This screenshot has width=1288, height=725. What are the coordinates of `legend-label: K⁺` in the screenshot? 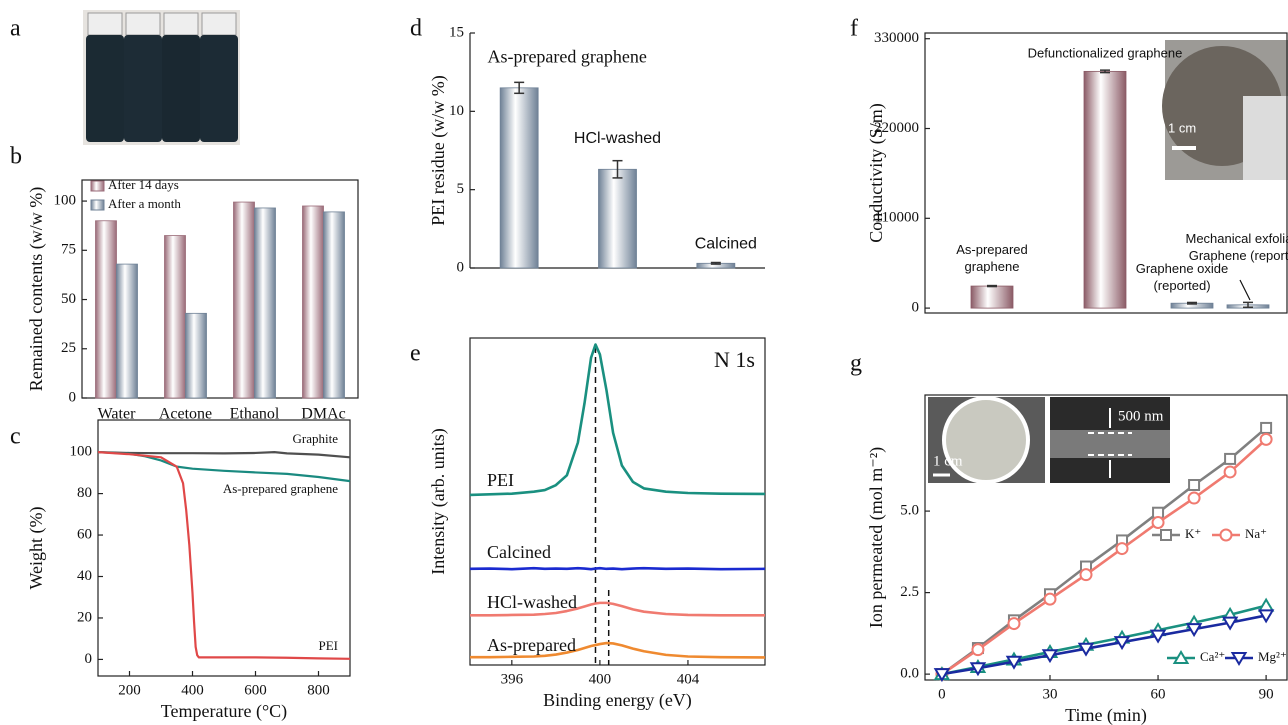 It's located at (1193, 533).